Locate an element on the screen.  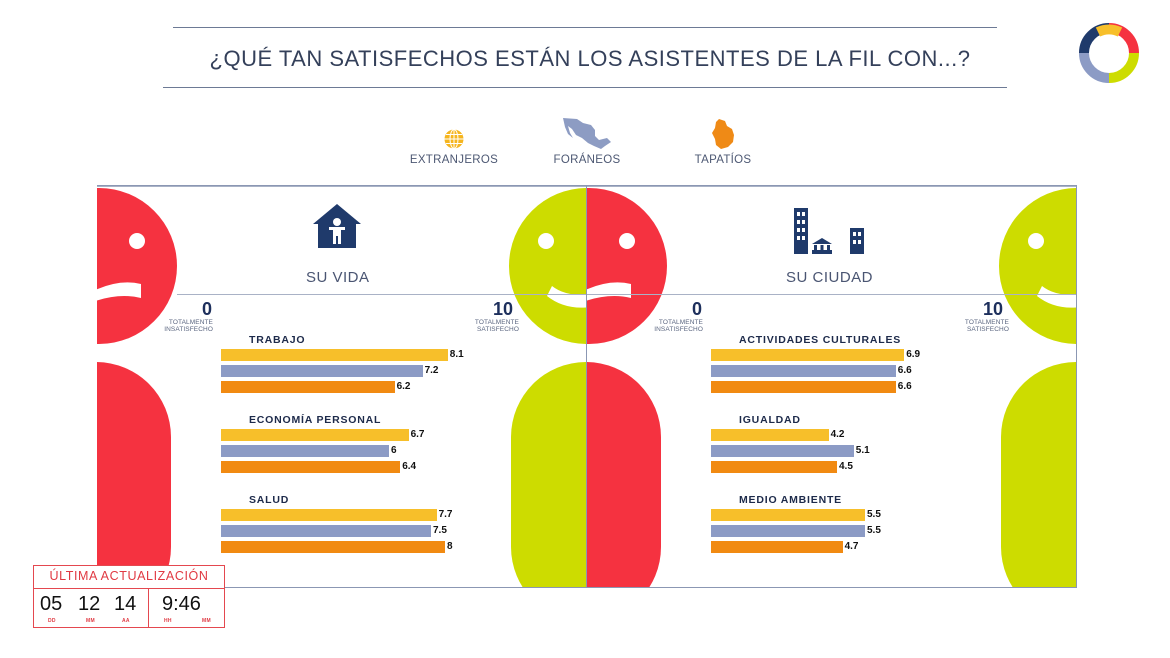
update-year: 14 is located at coordinates (125, 604).